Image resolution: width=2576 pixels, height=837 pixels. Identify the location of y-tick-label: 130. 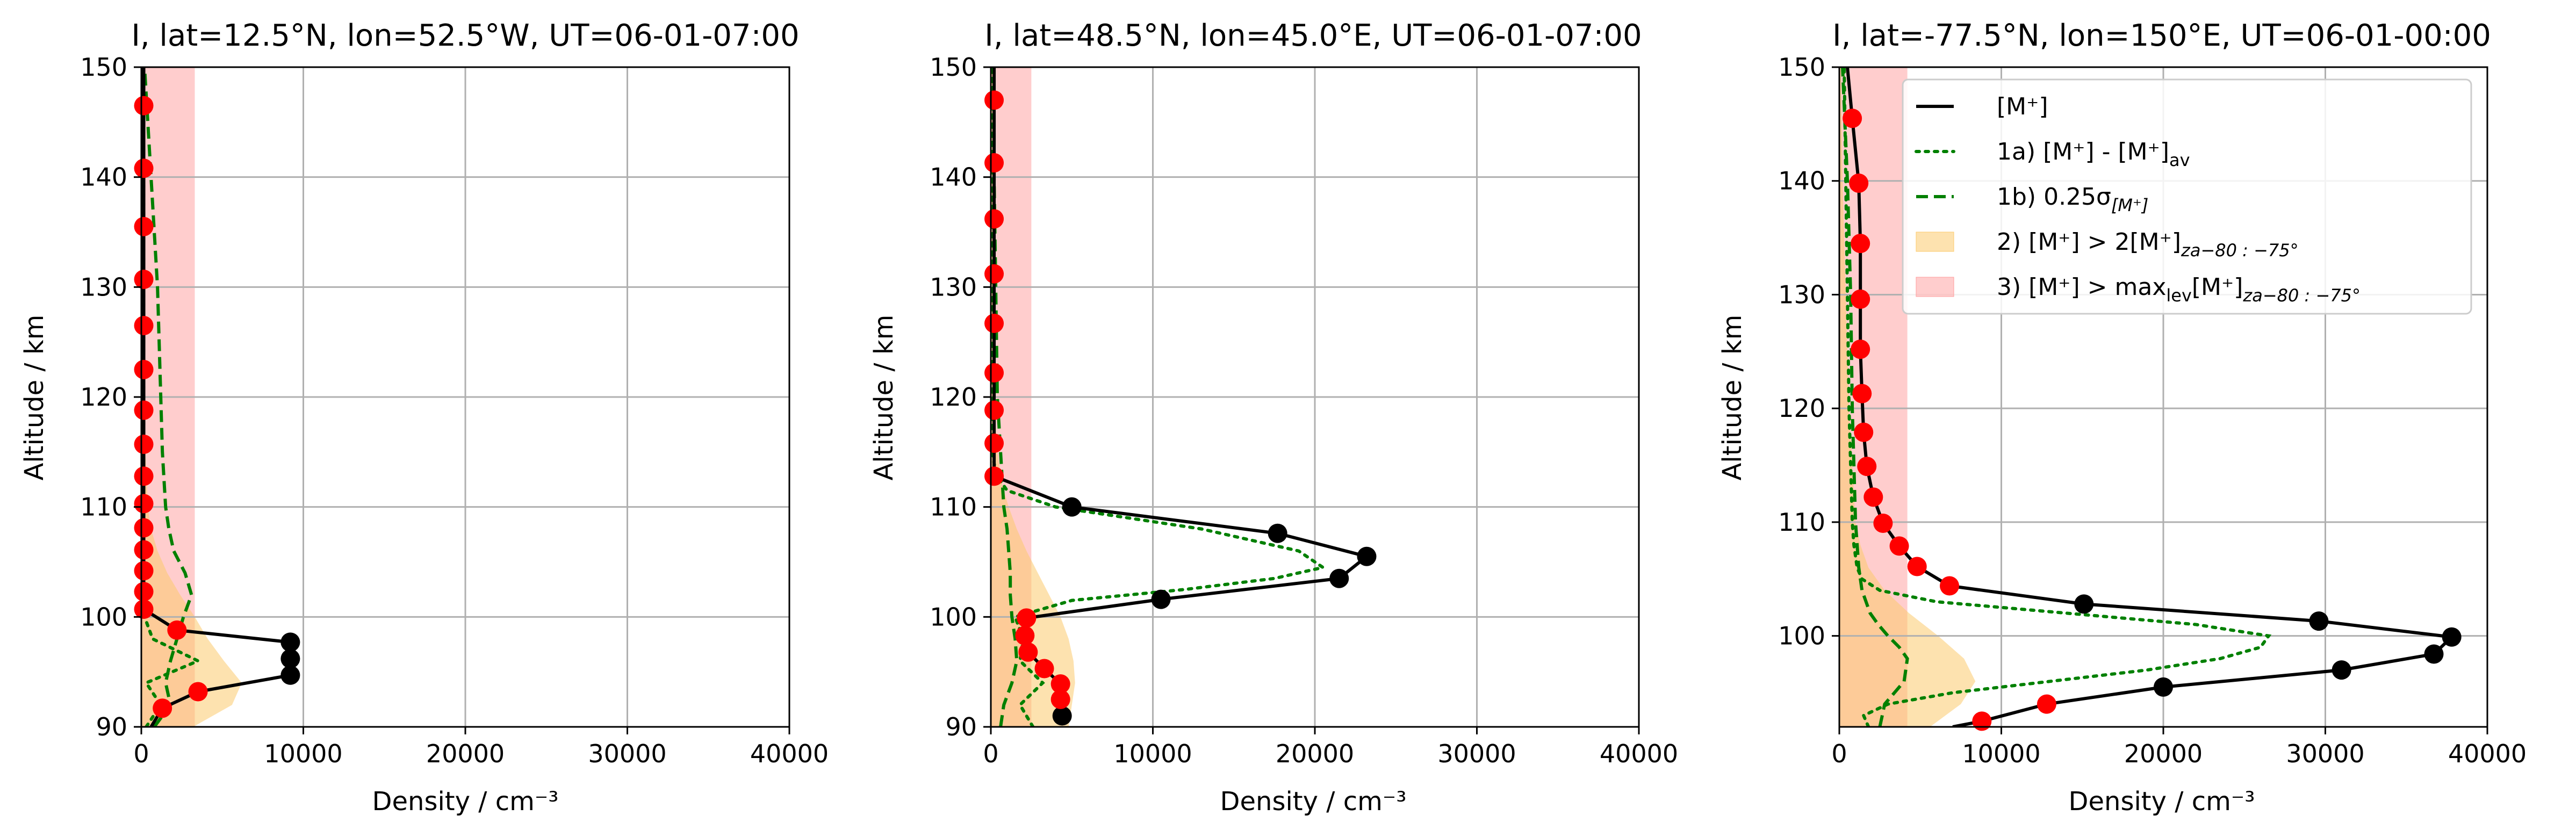
(953, 286).